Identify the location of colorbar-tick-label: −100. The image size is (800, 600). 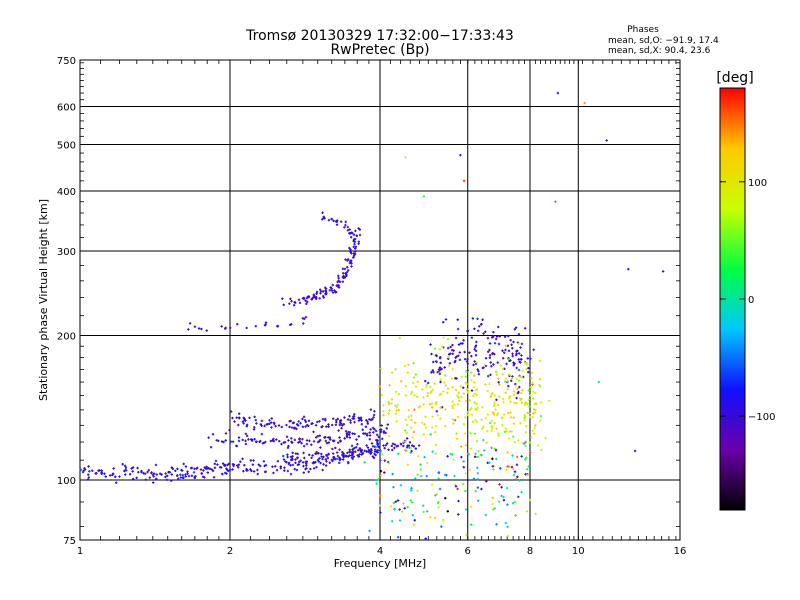
(761, 417).